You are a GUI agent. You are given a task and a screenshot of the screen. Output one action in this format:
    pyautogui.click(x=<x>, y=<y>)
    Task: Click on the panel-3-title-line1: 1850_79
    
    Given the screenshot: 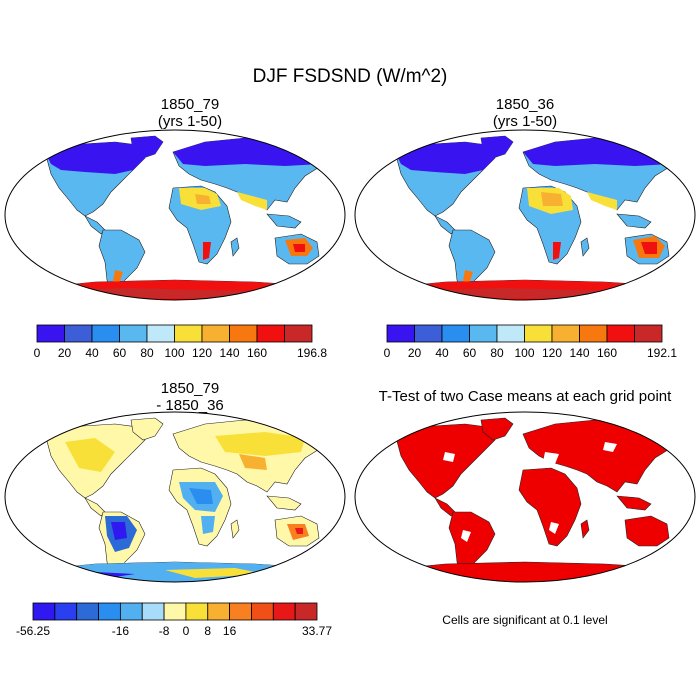 What is the action you would take?
    pyautogui.click(x=190, y=388)
    